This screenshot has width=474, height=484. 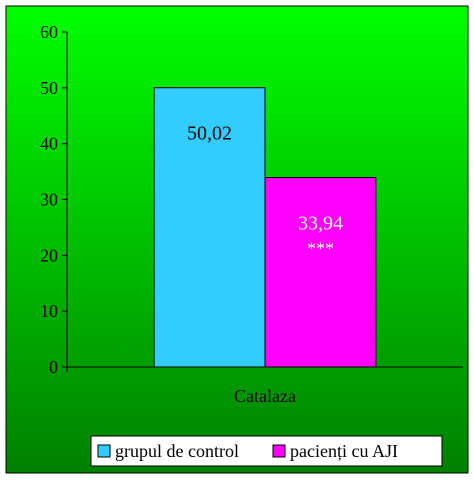 I want to click on y-tick-label: 10, so click(x=49, y=311).